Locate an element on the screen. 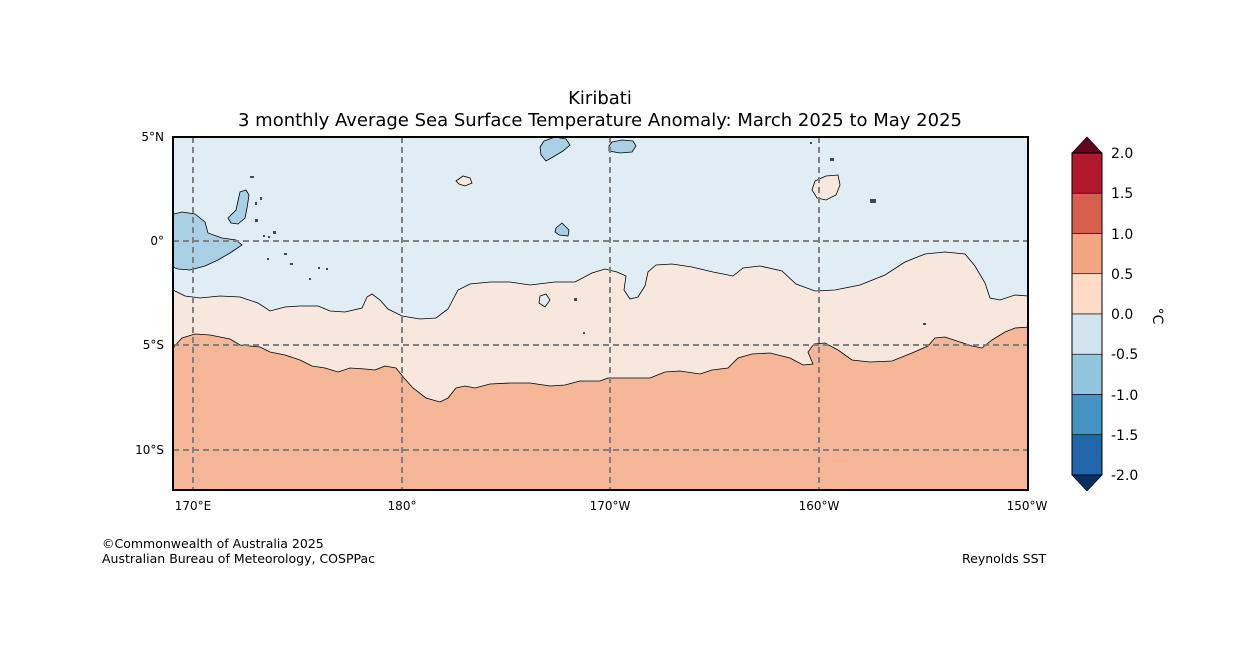 Image resolution: width=1258 pixels, height=667 pixels. lon-label-170e: 170°E is located at coordinates (193, 506).